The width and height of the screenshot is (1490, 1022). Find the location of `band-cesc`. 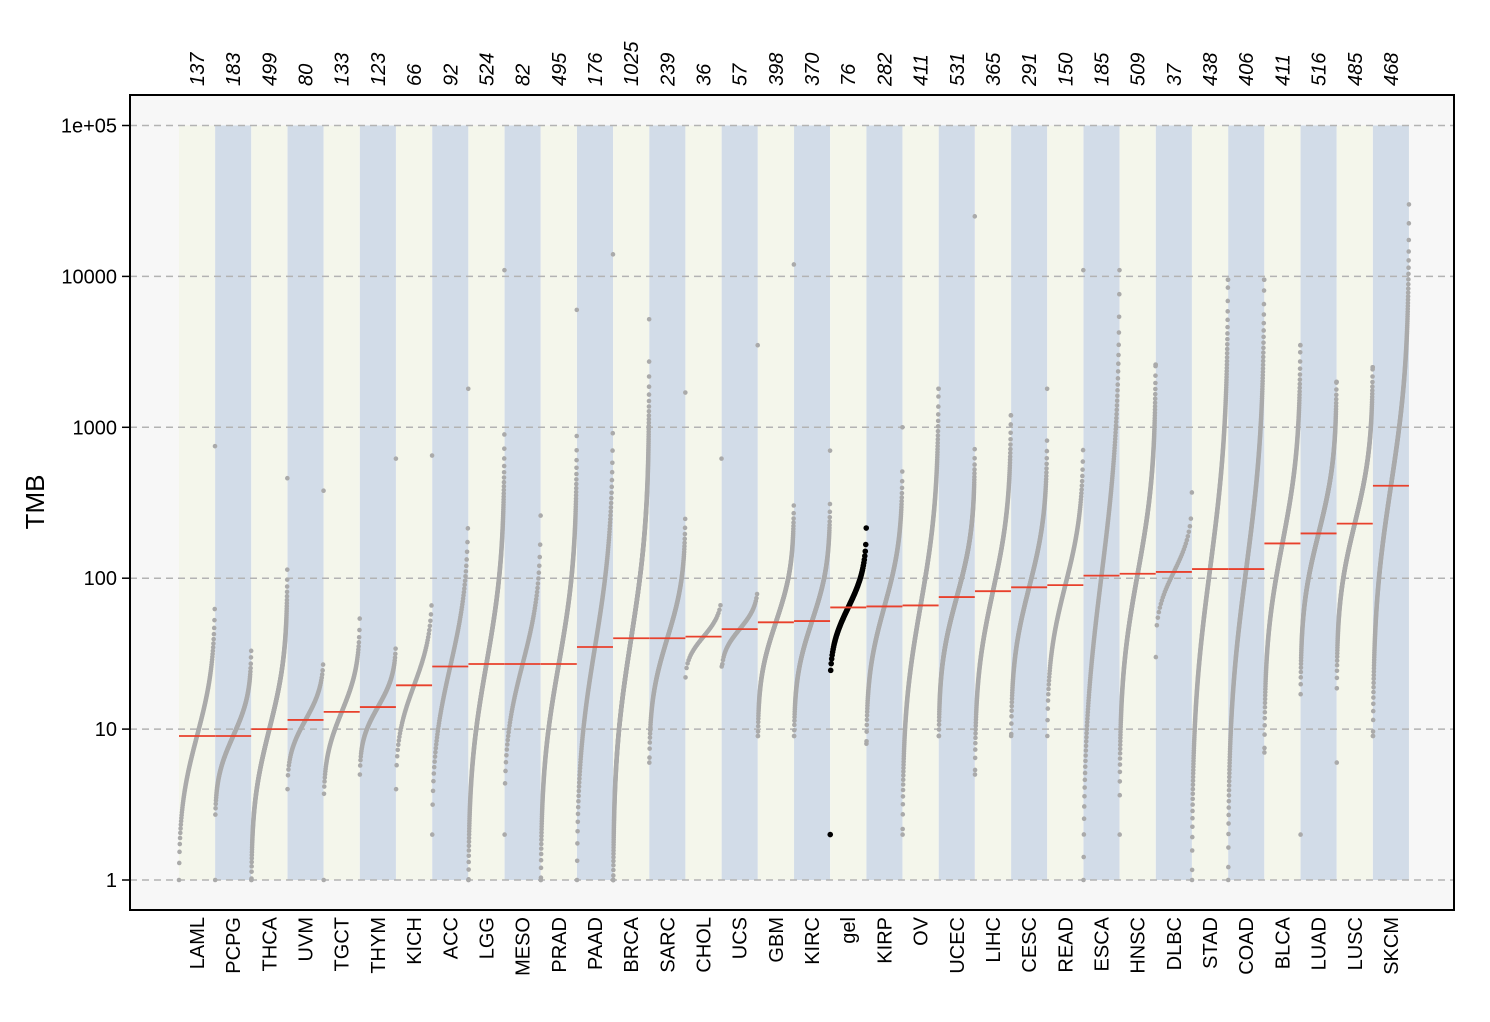

band-cesc is located at coordinates (1029, 502).